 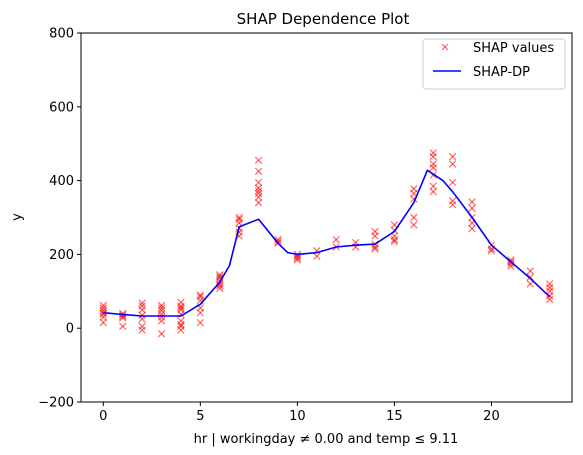 What do you see at coordinates (59, 219) in the screenshot?
I see `y-axis: −200 0 200 400 600 800` at bounding box center [59, 219].